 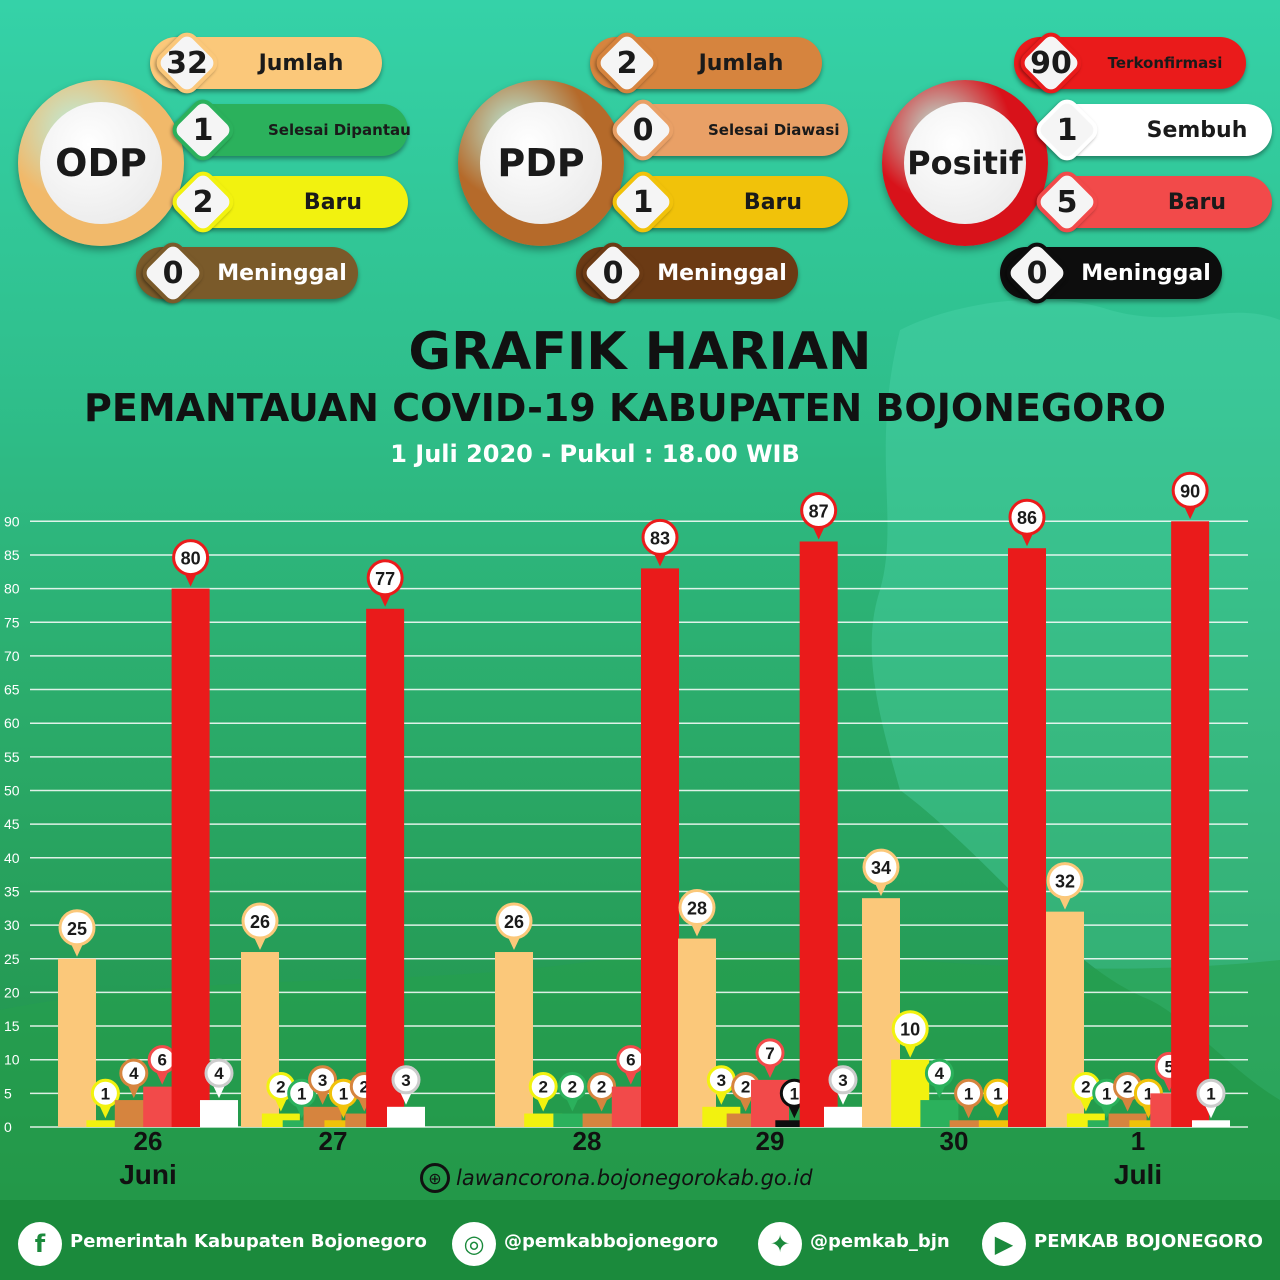 I want to click on footer-link-text: @pemkabbojonegoro, so click(x=611, y=1241).